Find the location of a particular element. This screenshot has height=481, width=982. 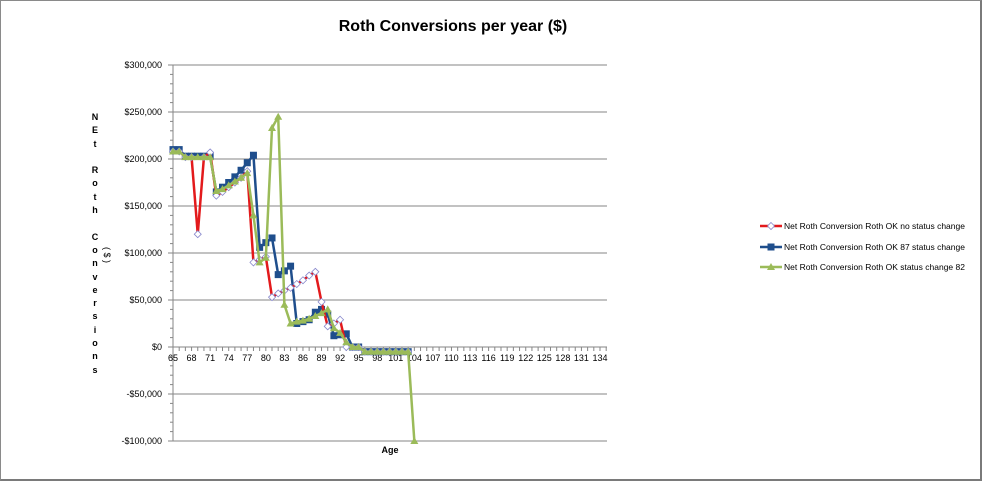

x-tick-label: 68 is located at coordinates (192, 358).